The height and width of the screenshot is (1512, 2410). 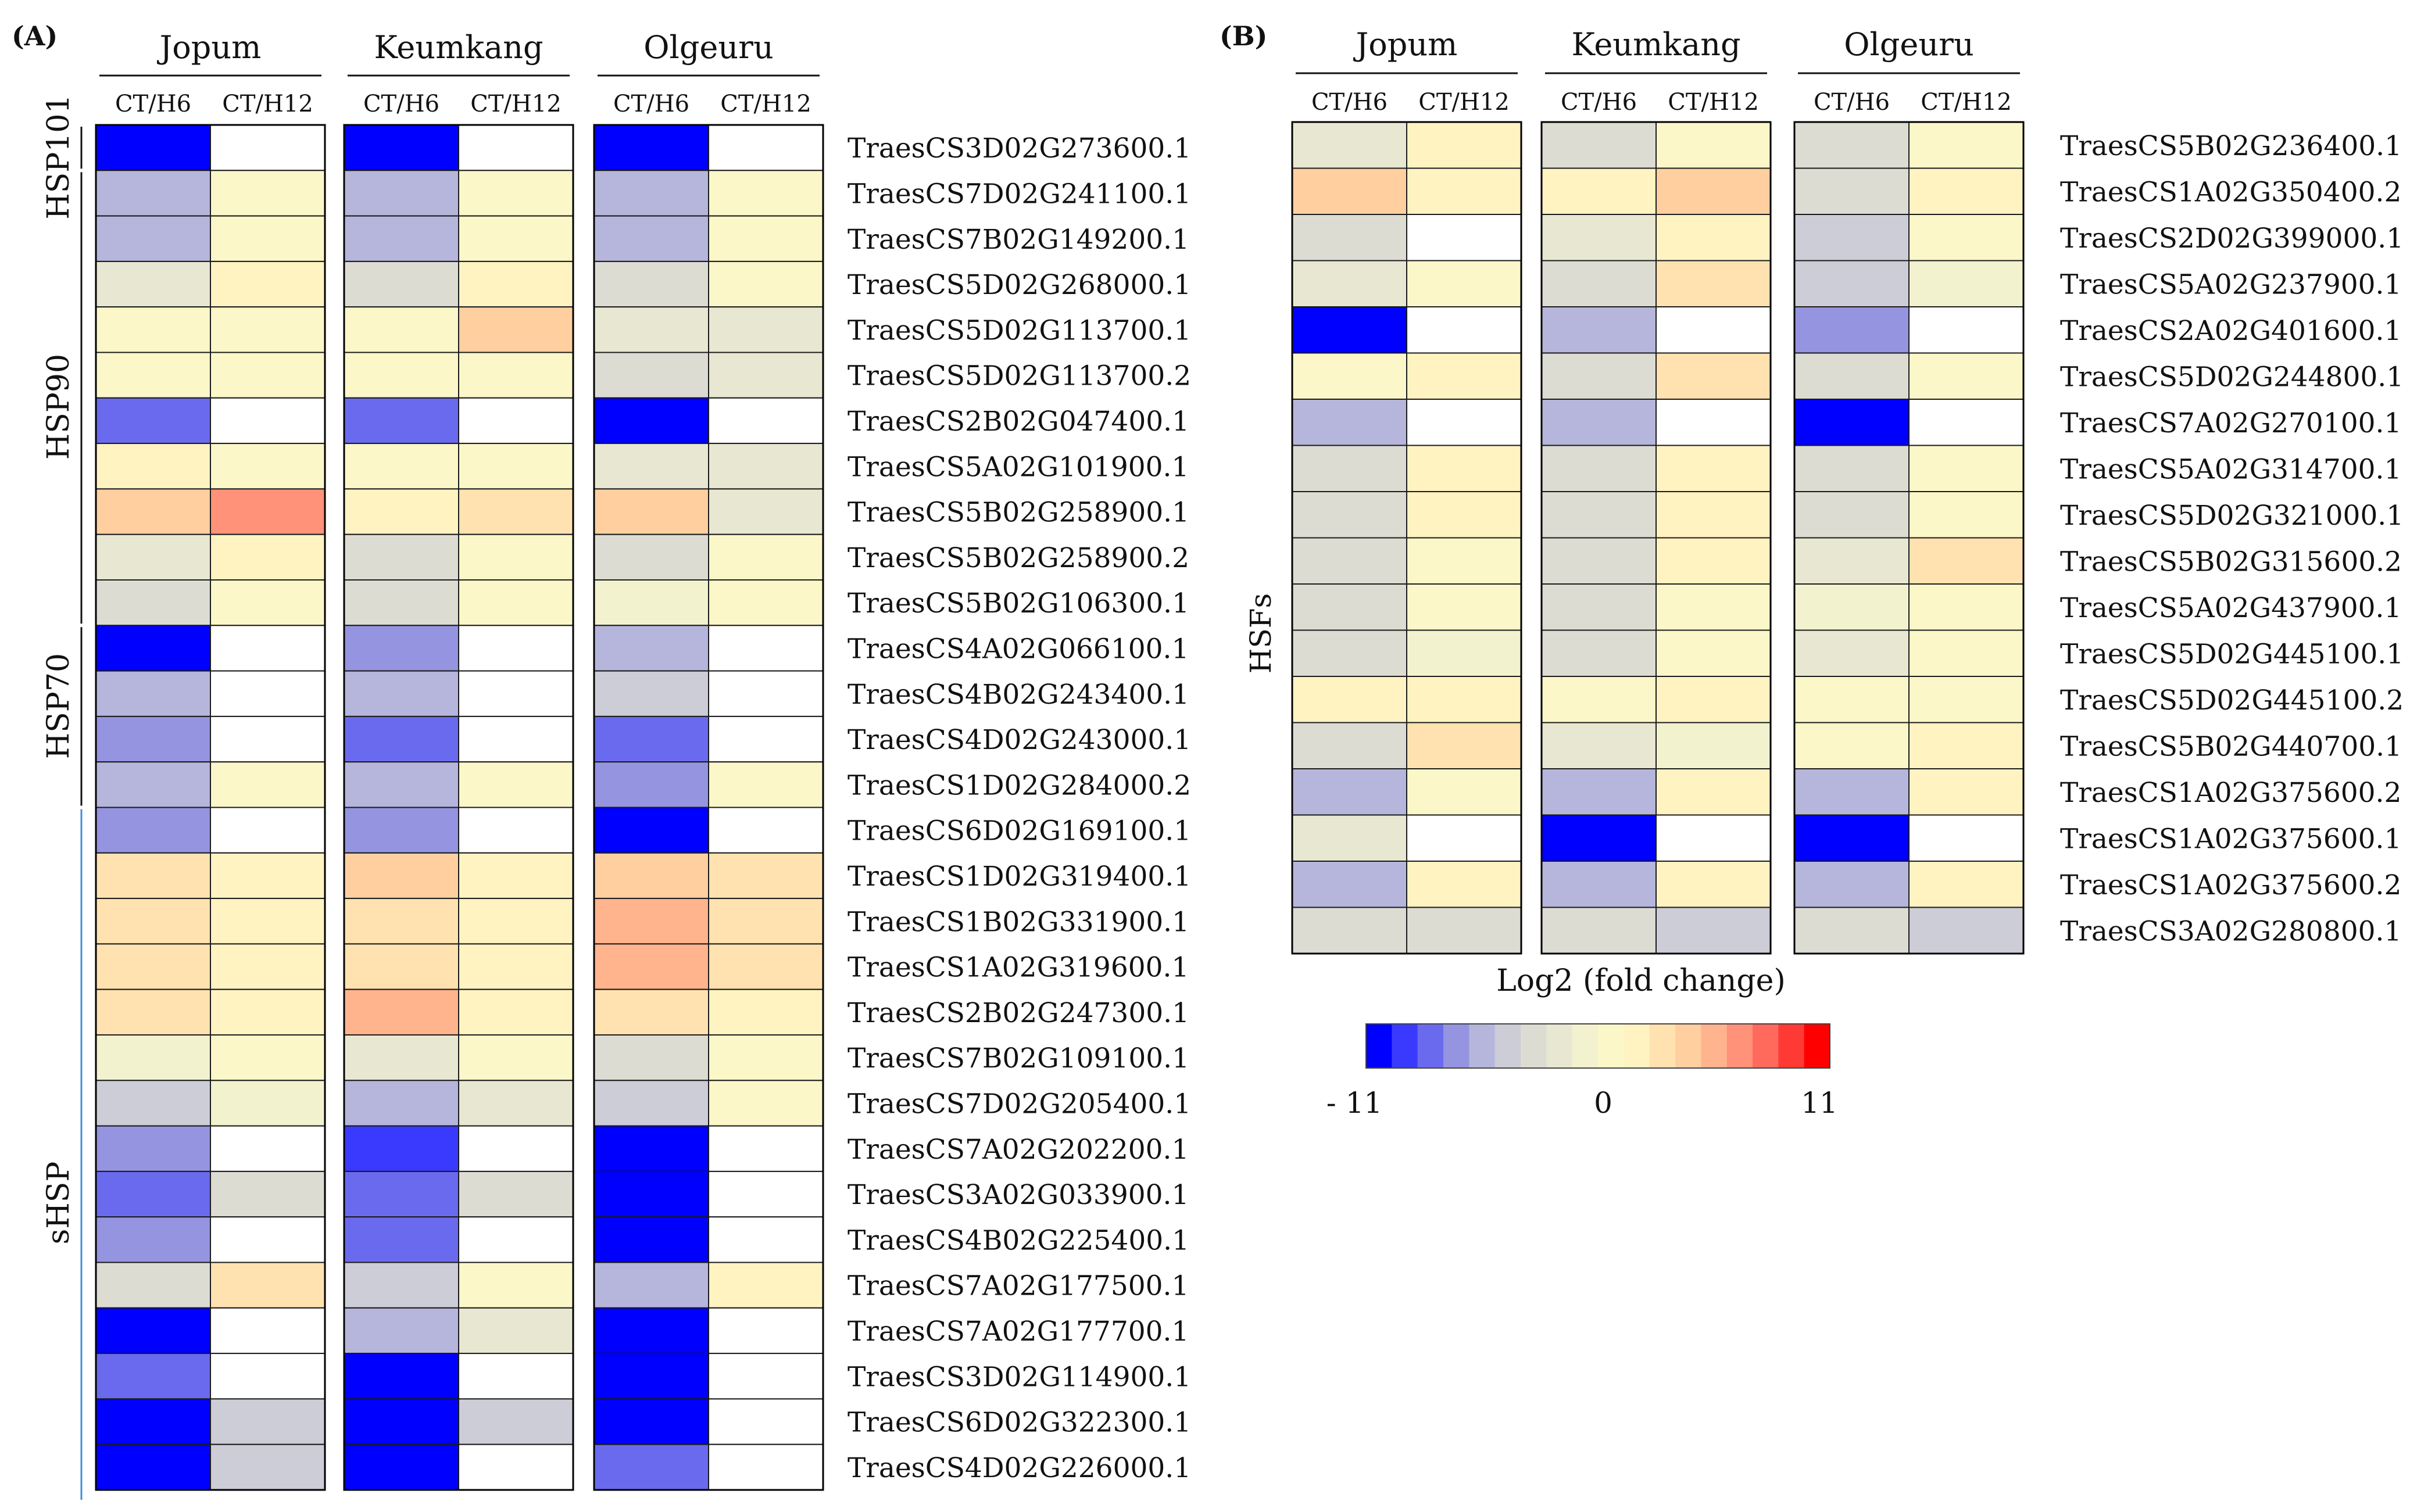 What do you see at coordinates (1354, 1103) in the screenshot?
I see `color-scale-min-label: - 11` at bounding box center [1354, 1103].